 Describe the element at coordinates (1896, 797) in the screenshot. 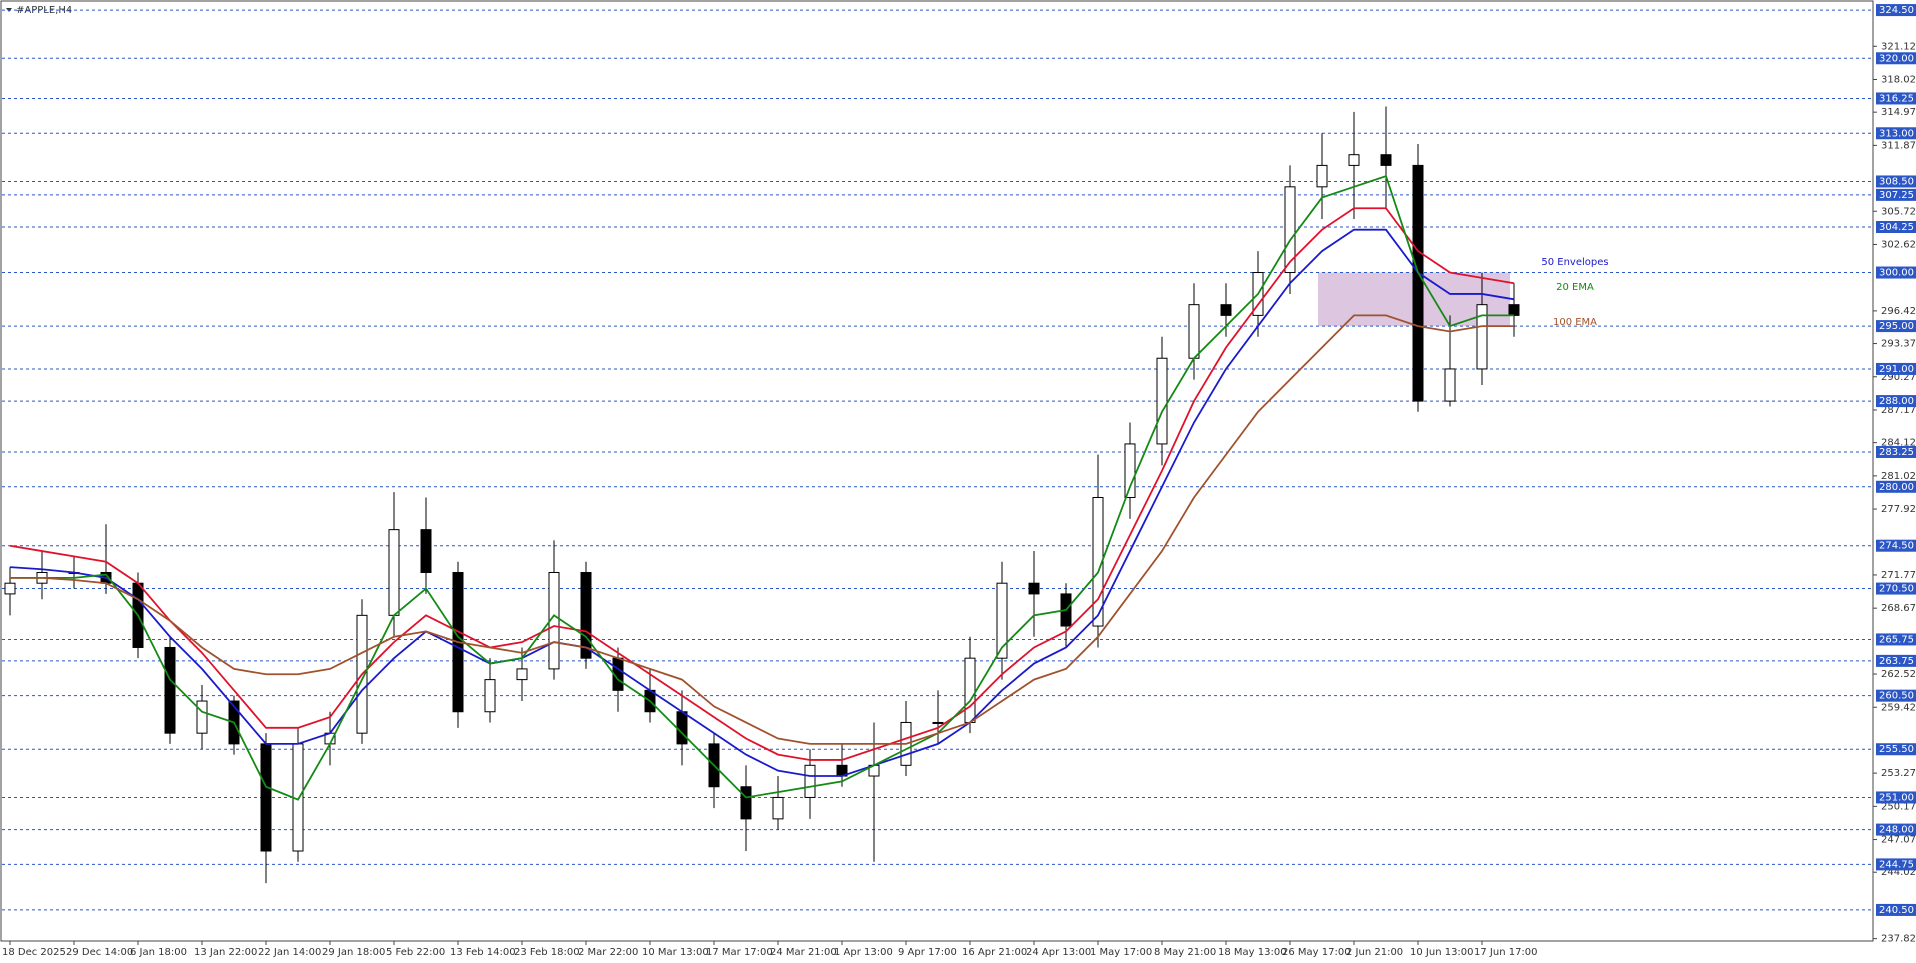

I see `level-label: 251.00` at that location.